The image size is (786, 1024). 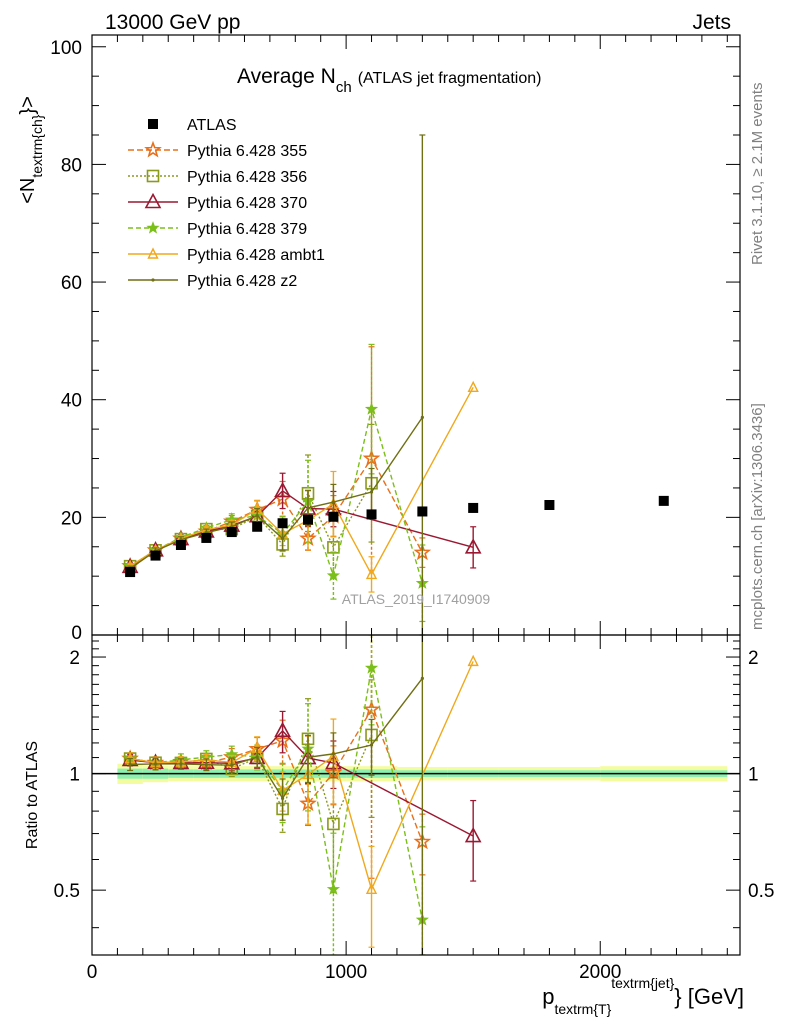 I want to click on y-axis-label-main: <N, so click(x=28, y=191).